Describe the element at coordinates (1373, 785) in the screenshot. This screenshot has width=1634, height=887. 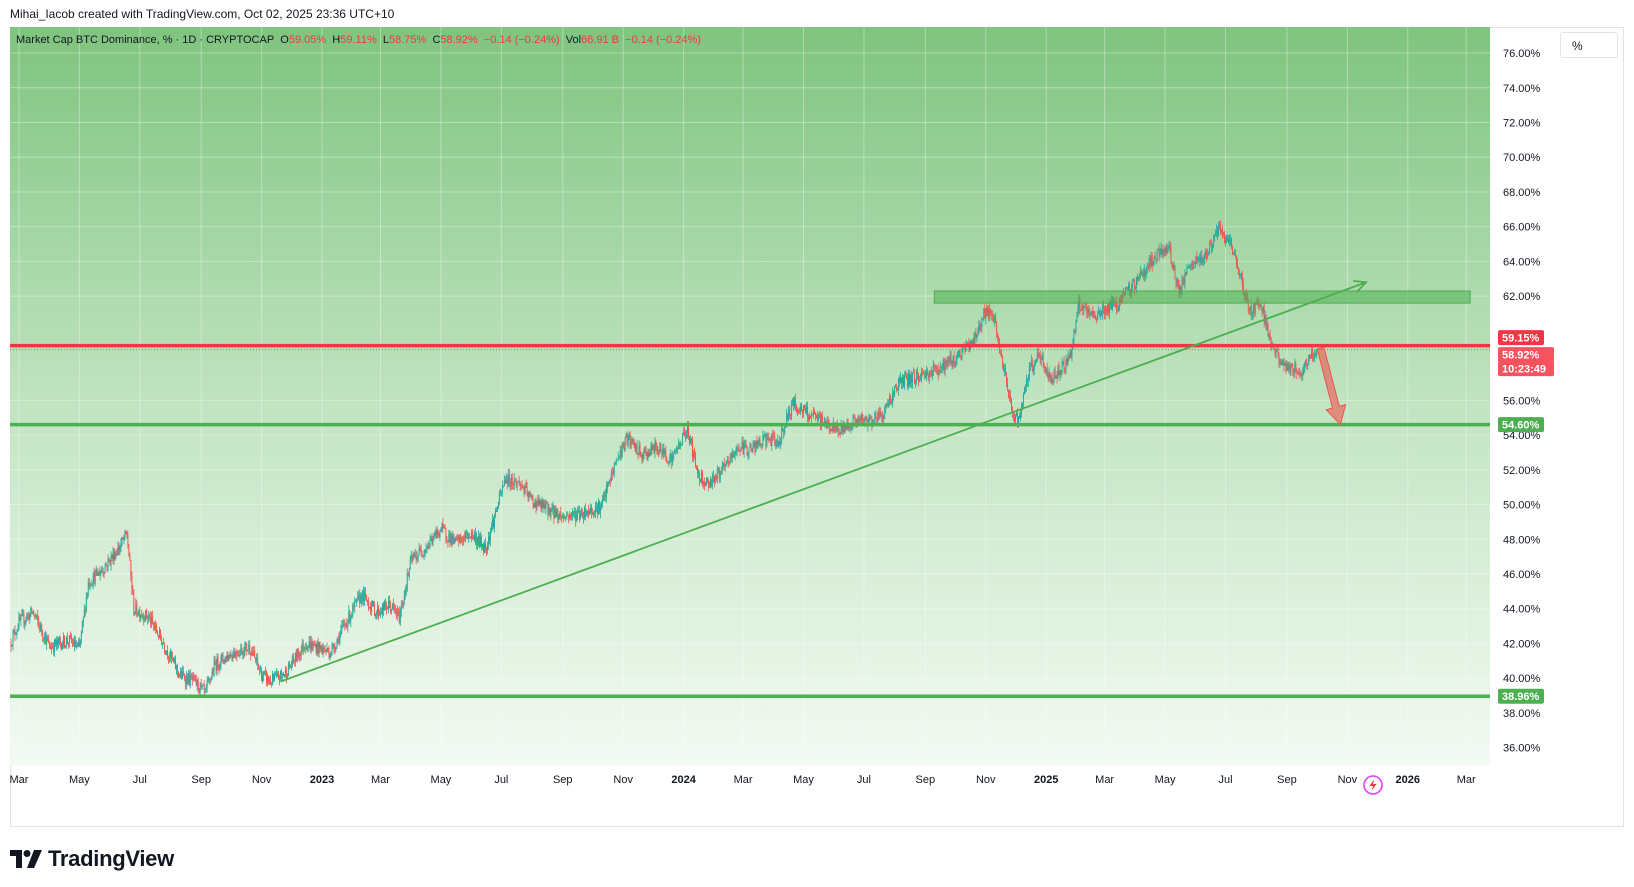
I see `lightning-flash-icon` at that location.